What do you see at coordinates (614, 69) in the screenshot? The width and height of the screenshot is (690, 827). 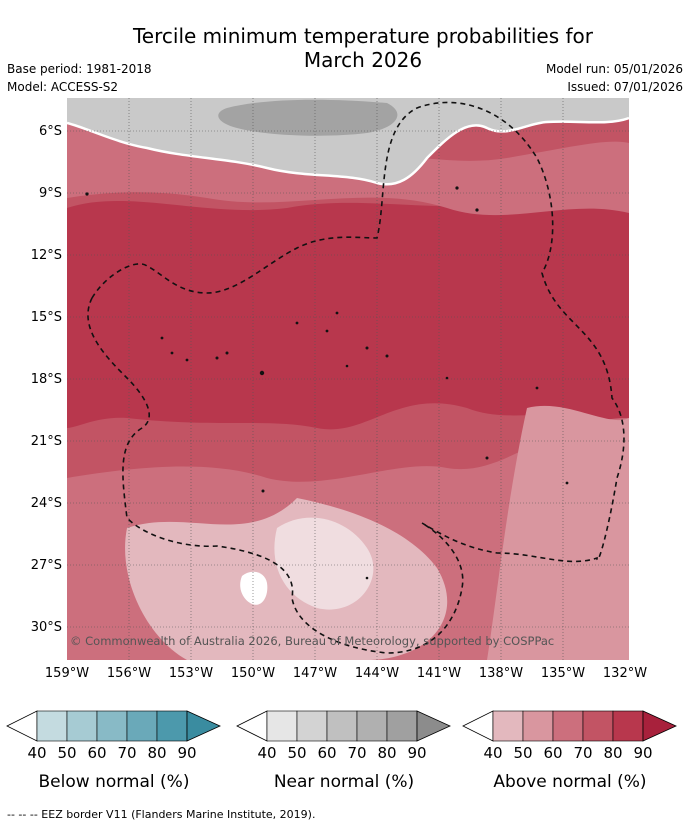 I see `model-run: Model run: 05/01/2026` at bounding box center [614, 69].